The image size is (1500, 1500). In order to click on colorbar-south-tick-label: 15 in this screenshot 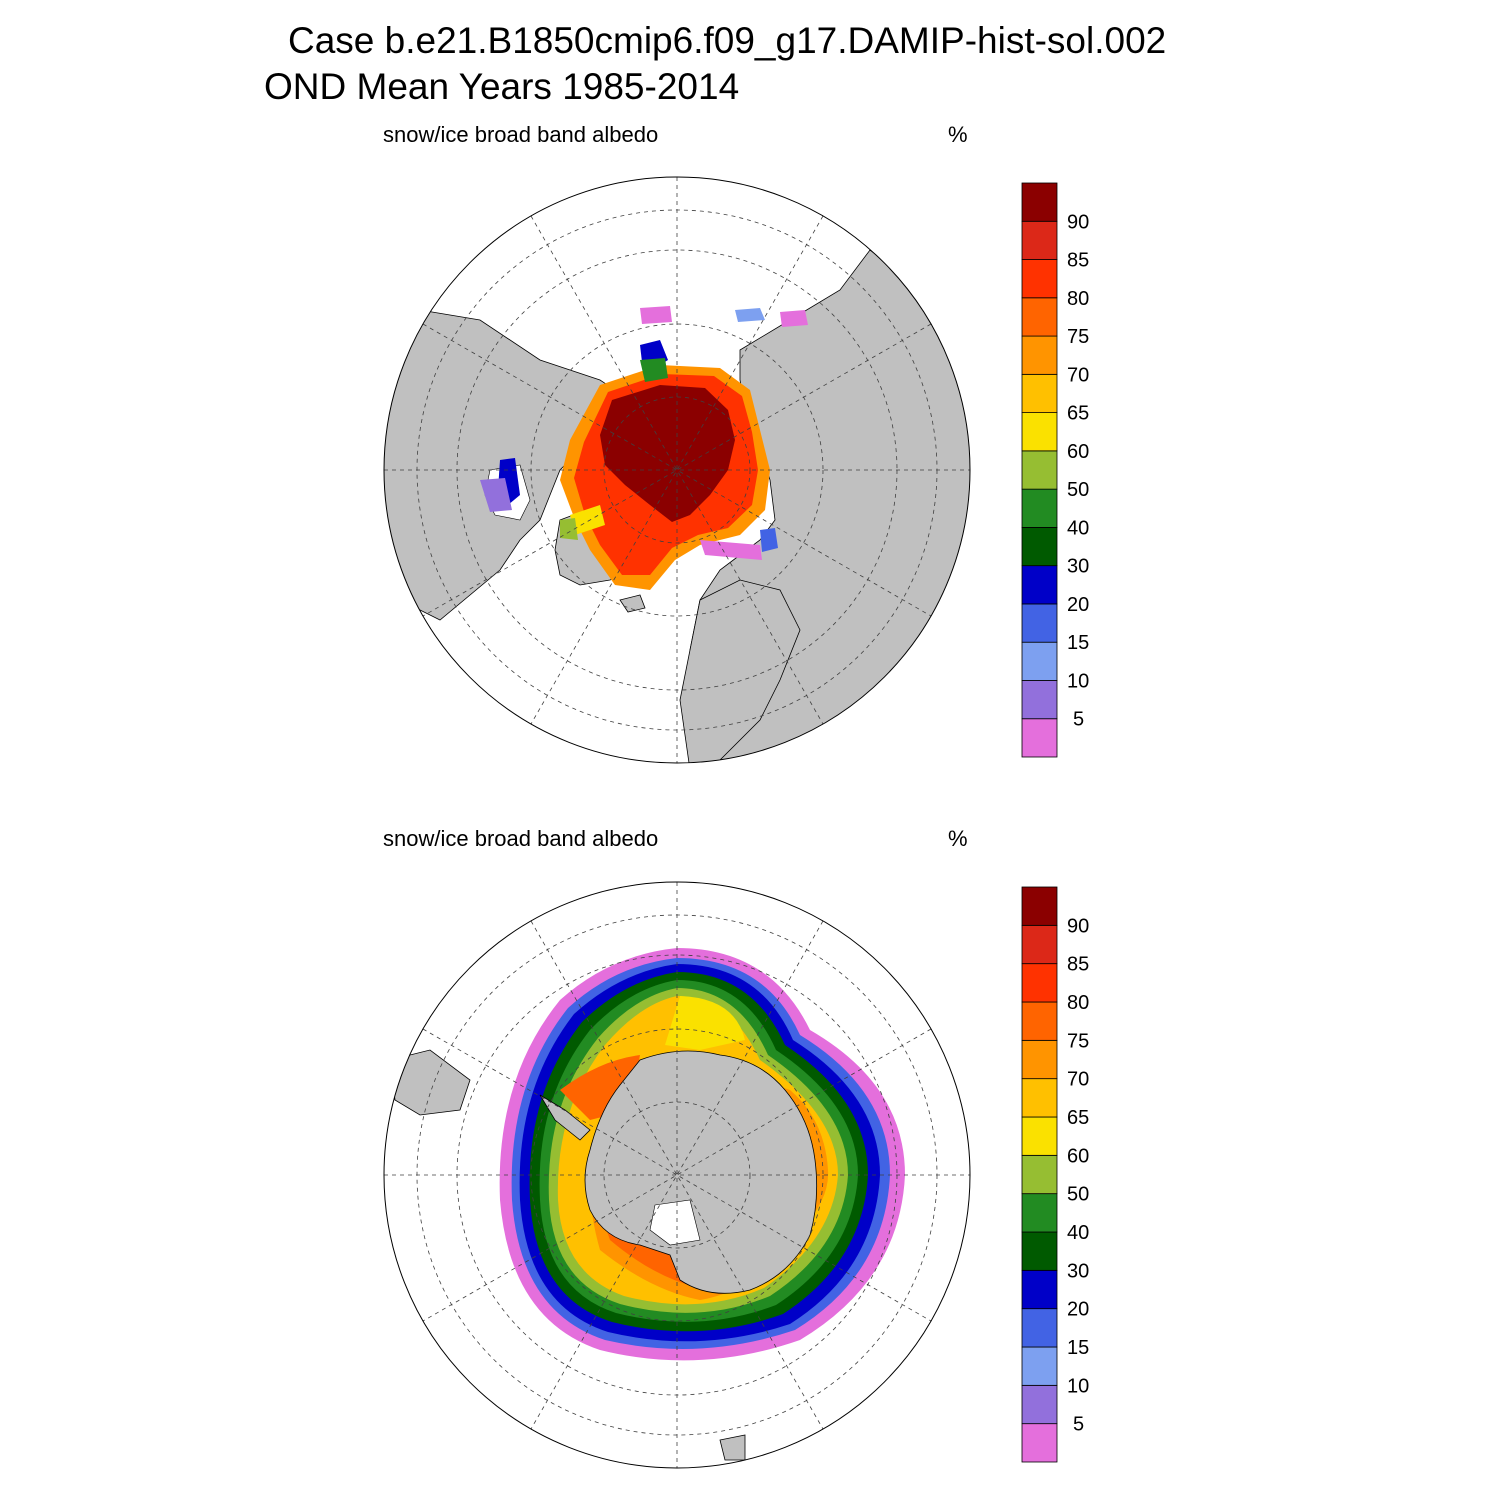, I will do `click(1078, 1348)`.